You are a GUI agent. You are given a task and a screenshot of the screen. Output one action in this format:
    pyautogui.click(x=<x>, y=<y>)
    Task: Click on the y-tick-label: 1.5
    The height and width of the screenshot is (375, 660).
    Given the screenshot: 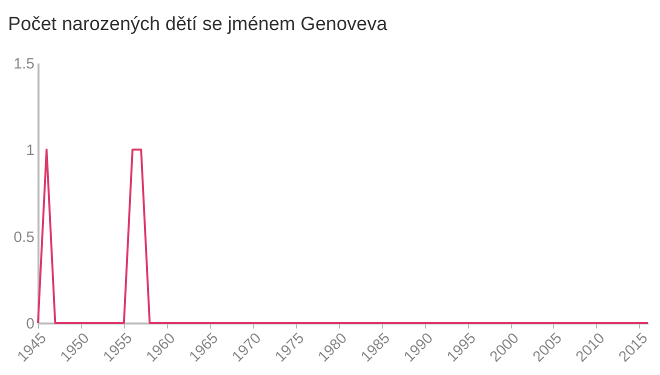 What is the action you would take?
    pyautogui.click(x=24, y=64)
    